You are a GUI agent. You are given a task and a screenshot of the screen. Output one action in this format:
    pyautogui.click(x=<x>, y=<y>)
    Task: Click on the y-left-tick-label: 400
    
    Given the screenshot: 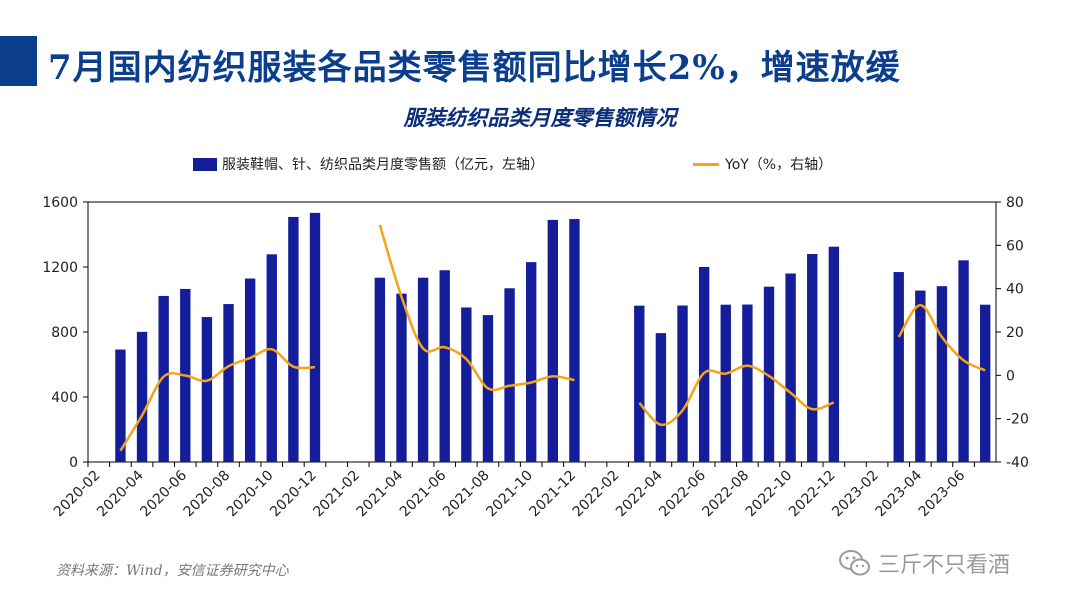 What is the action you would take?
    pyautogui.click(x=64, y=398)
    